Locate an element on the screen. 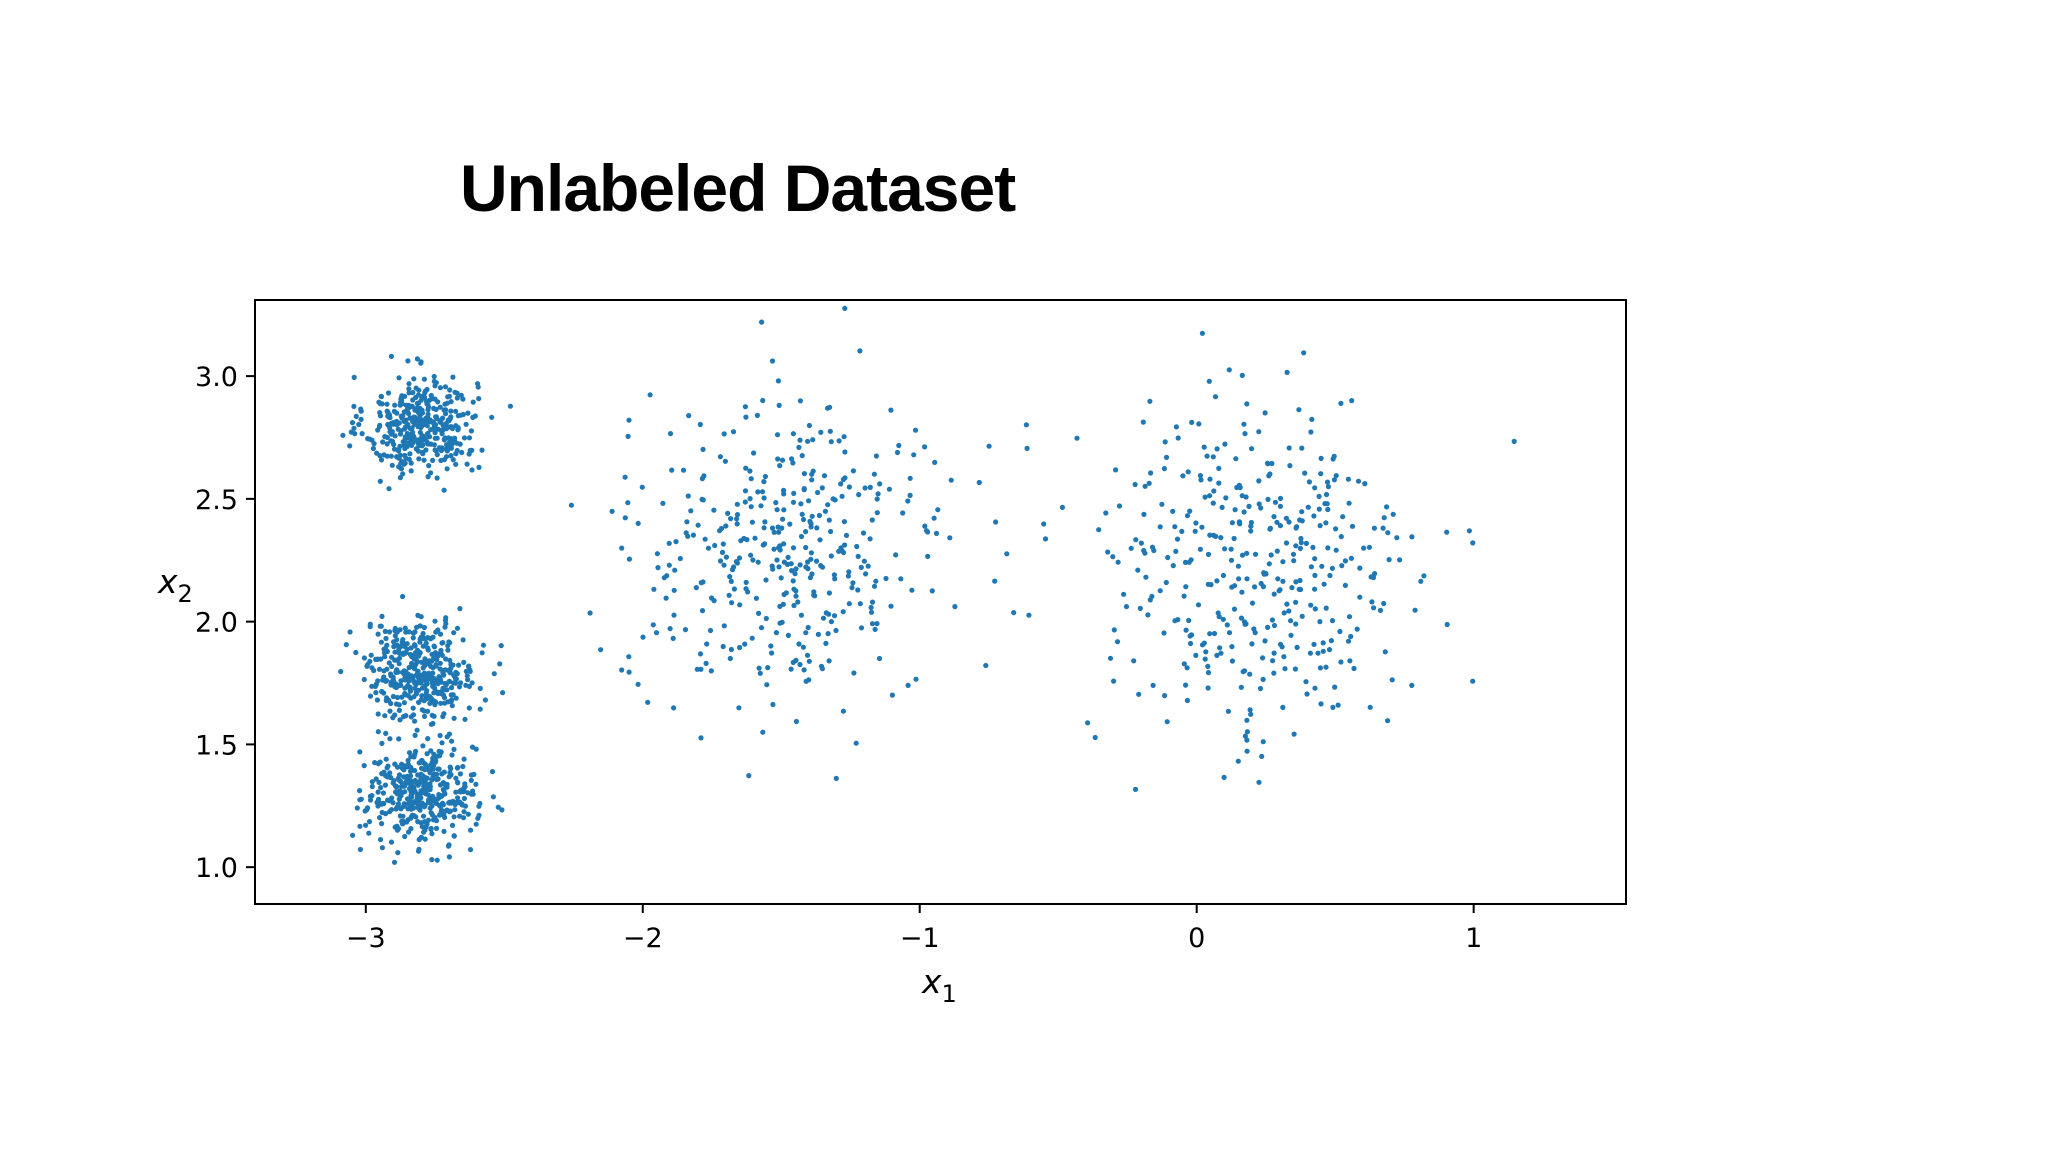  y-axis-label-main: x is located at coordinates (167, 581).